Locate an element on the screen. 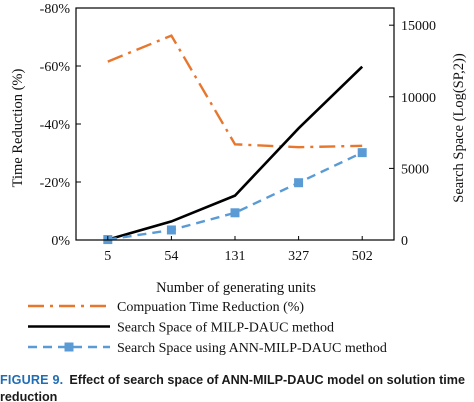 Image resolution: width=474 pixels, height=402 pixels. y-right-tick-label: 5000 is located at coordinates (415, 169).